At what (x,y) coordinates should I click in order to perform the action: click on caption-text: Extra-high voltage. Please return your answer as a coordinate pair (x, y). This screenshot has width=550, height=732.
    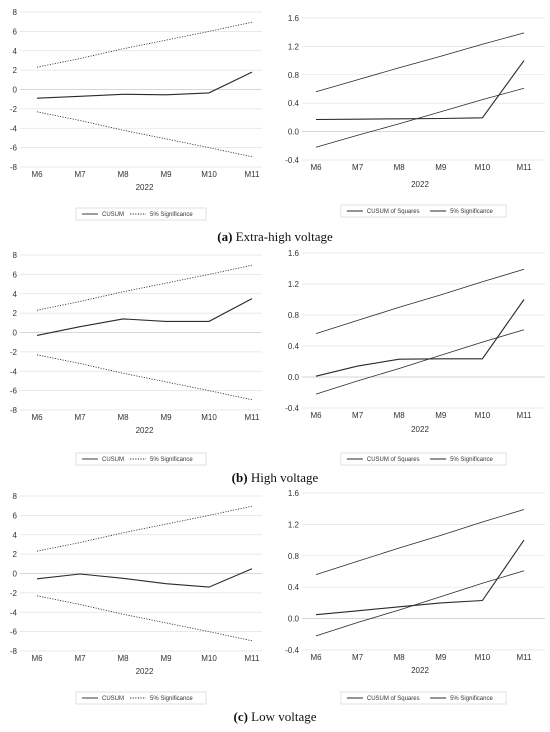
    Looking at the image, I should click on (282, 236).